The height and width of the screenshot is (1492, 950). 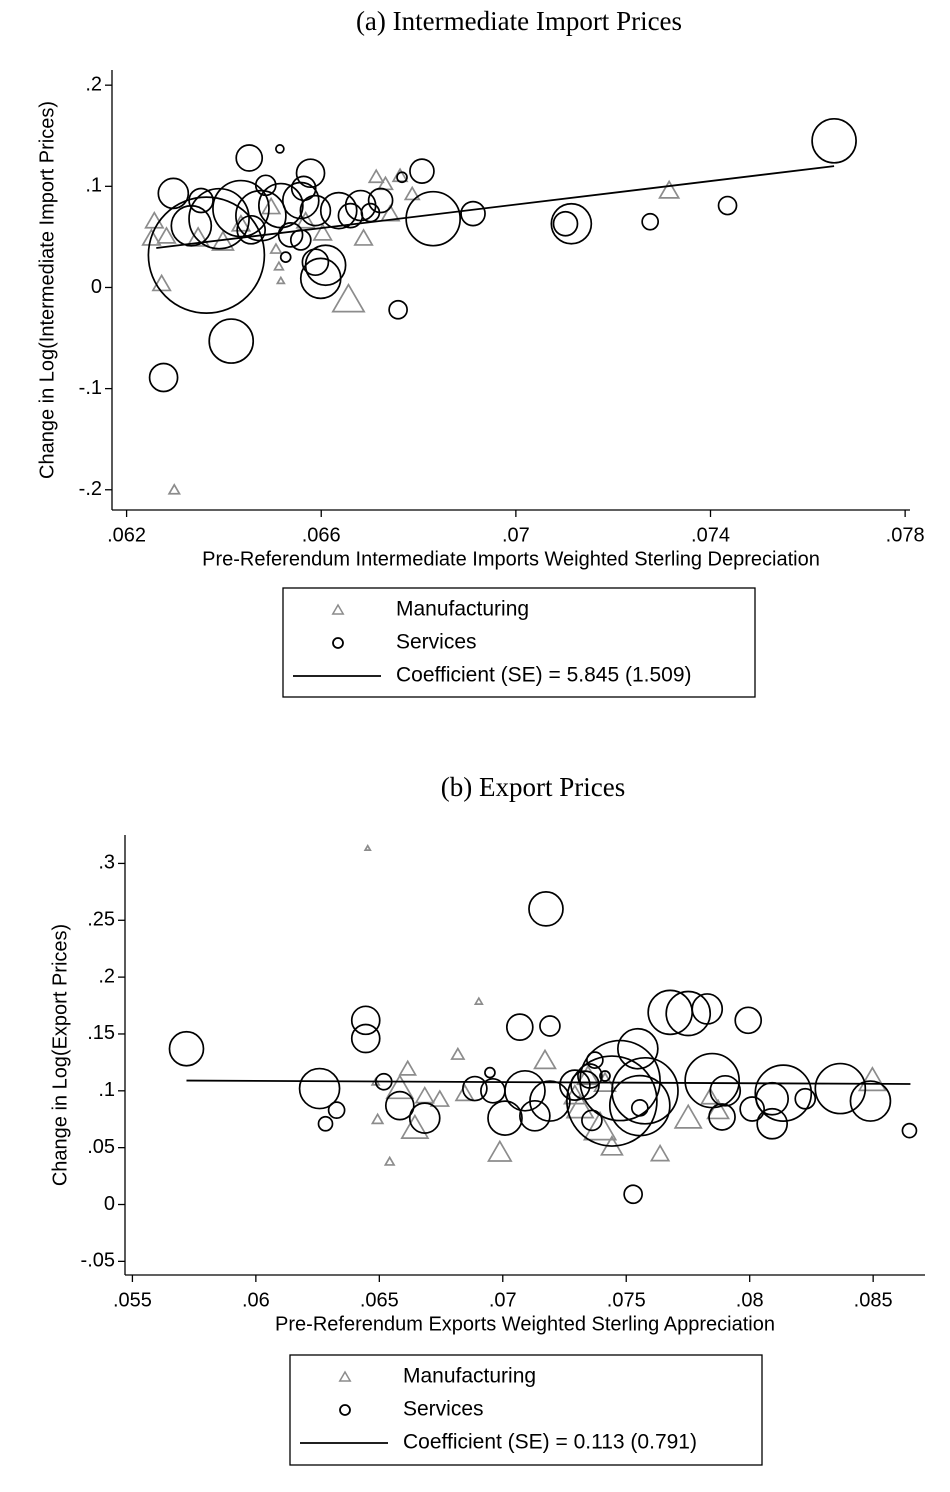 What do you see at coordinates (379, 1300) in the screenshot?
I see `x-tick-label: .065` at bounding box center [379, 1300].